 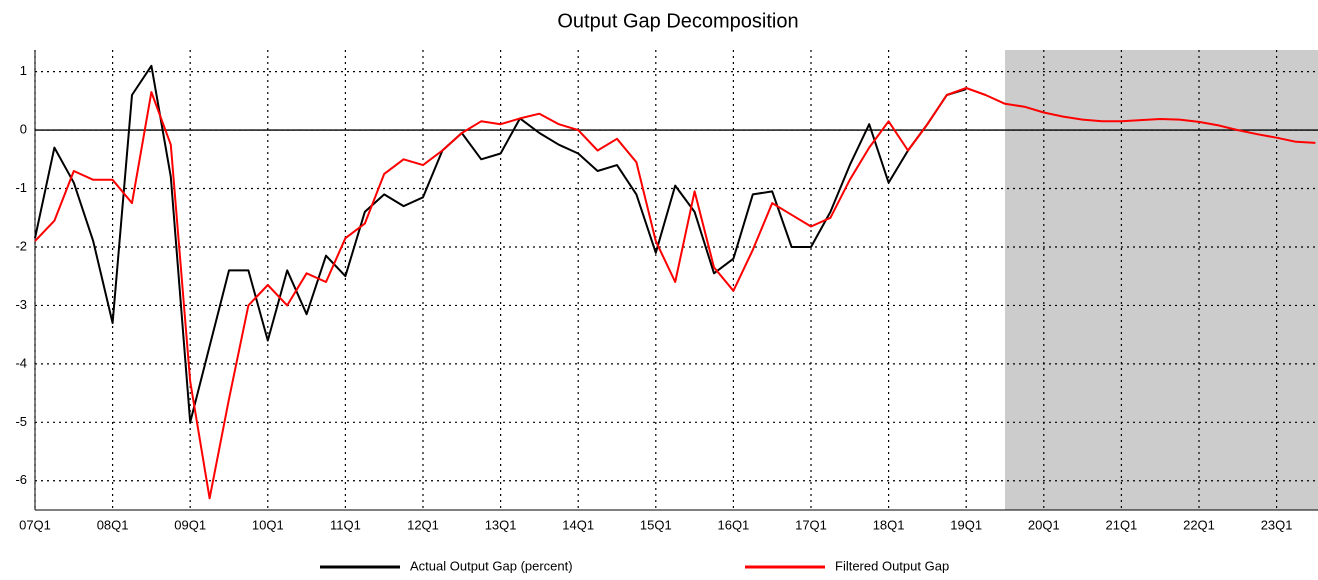 What do you see at coordinates (190, 524) in the screenshot?
I see `x-tick-label: 09Q1` at bounding box center [190, 524].